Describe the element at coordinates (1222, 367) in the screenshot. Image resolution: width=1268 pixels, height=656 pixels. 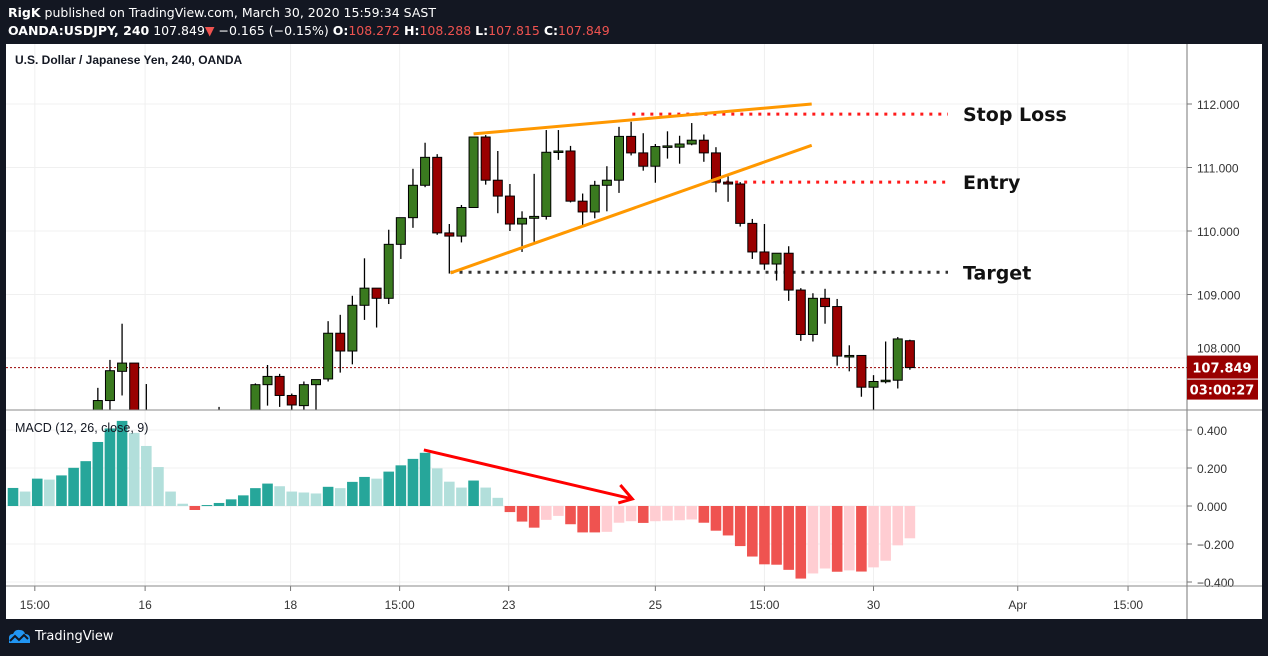
I see `current-price-badge` at that location.